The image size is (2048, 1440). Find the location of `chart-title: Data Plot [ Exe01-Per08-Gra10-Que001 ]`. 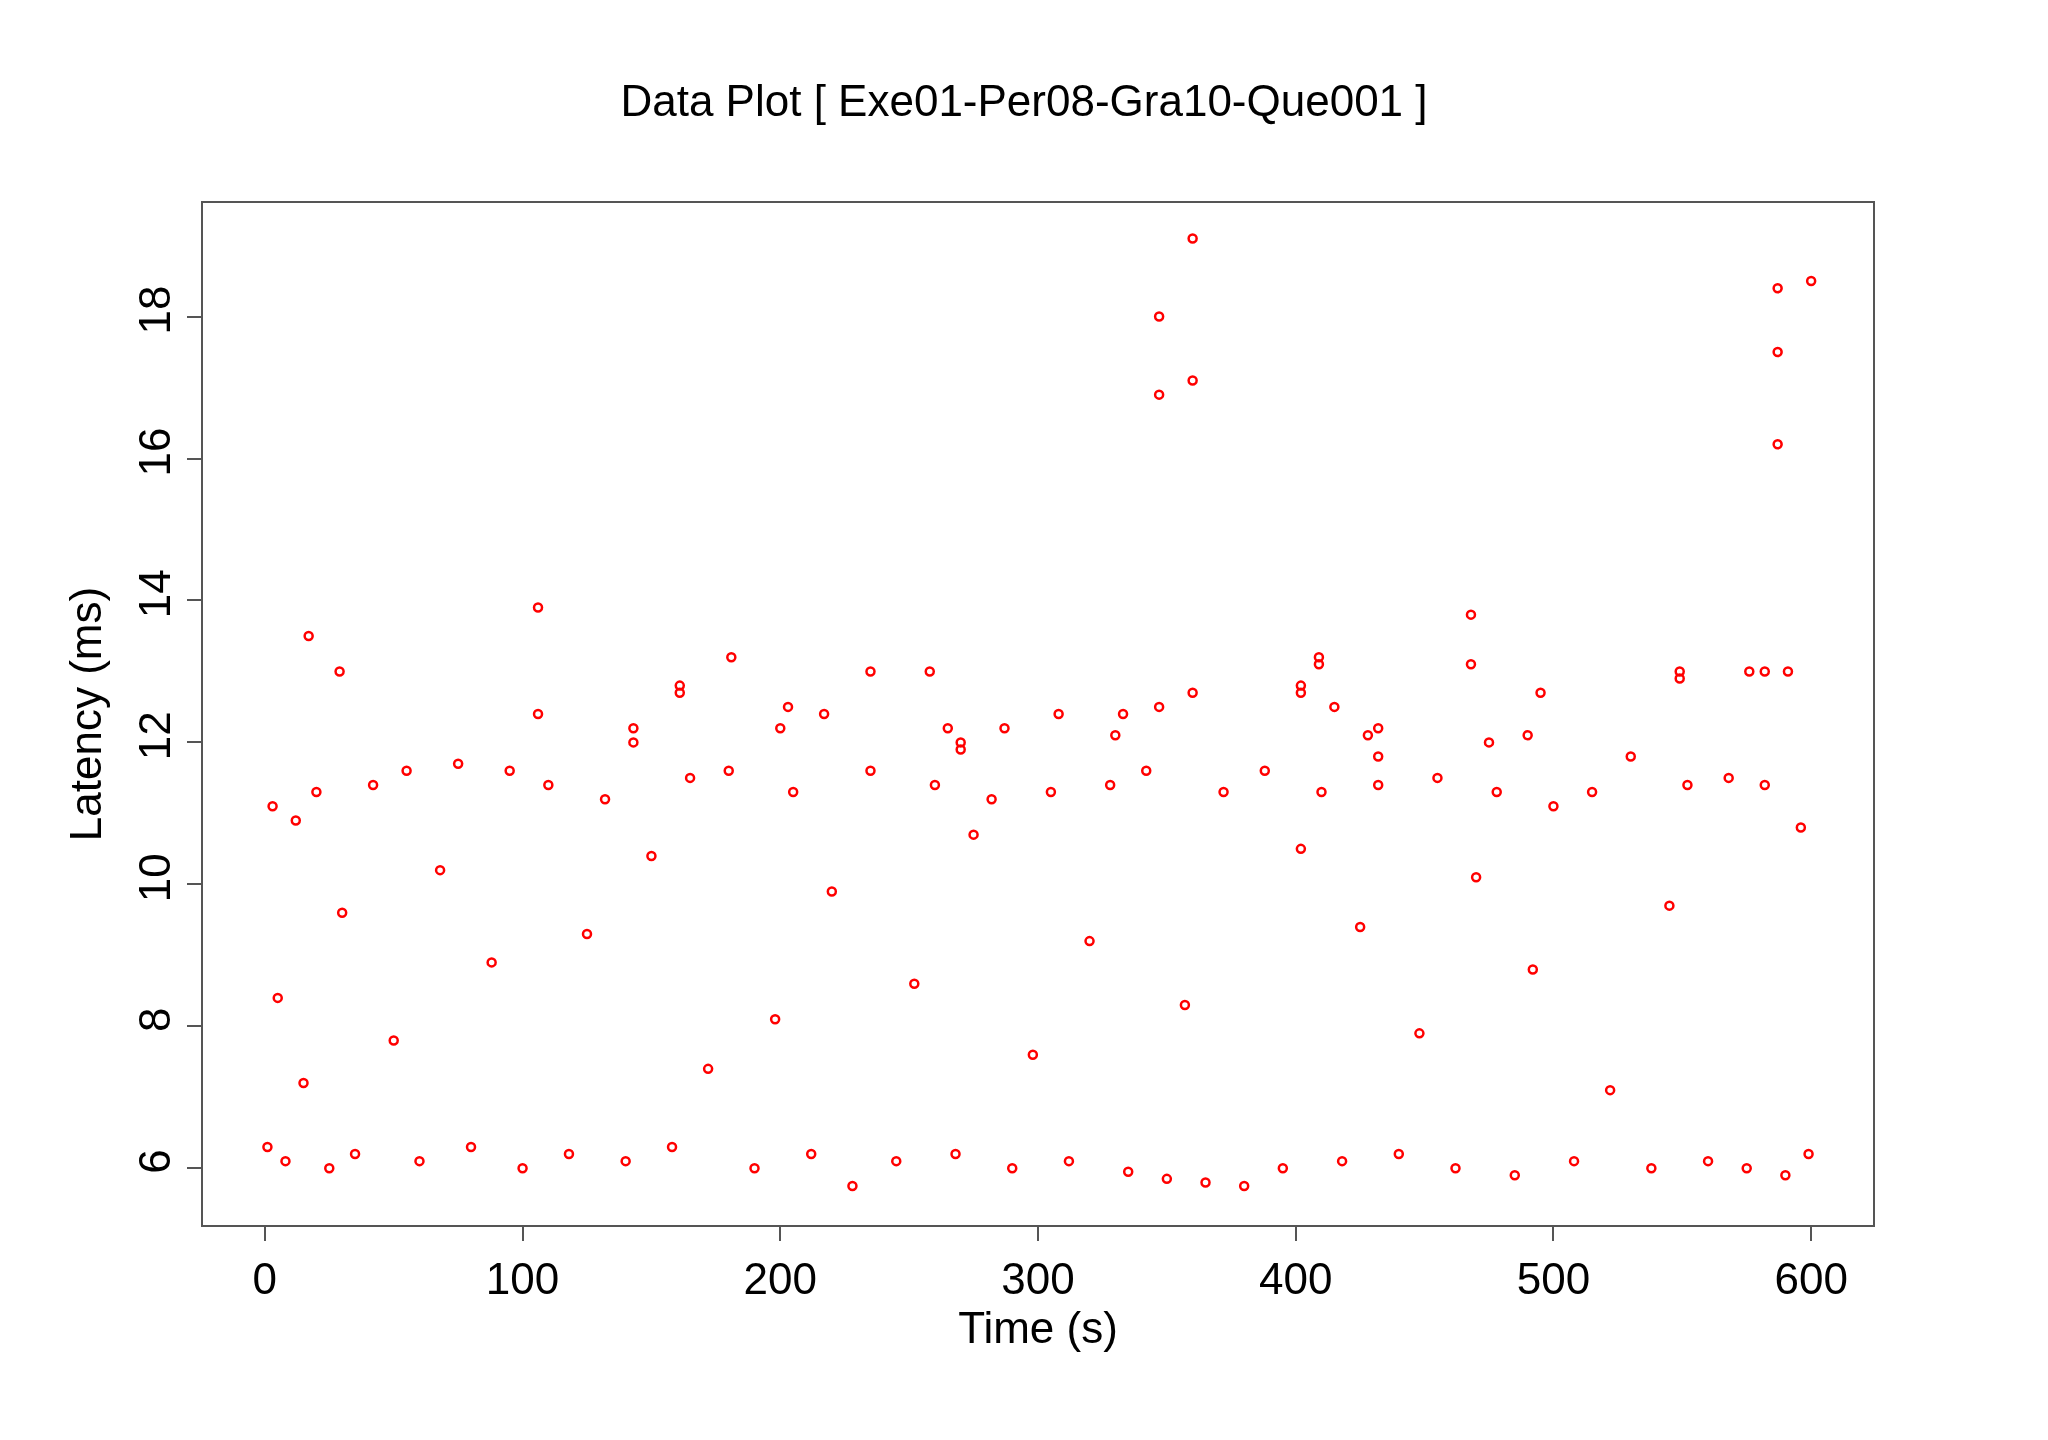

chart-title: Data Plot [ Exe01-Per08-Gra10-Que001 ] is located at coordinates (1024, 101).